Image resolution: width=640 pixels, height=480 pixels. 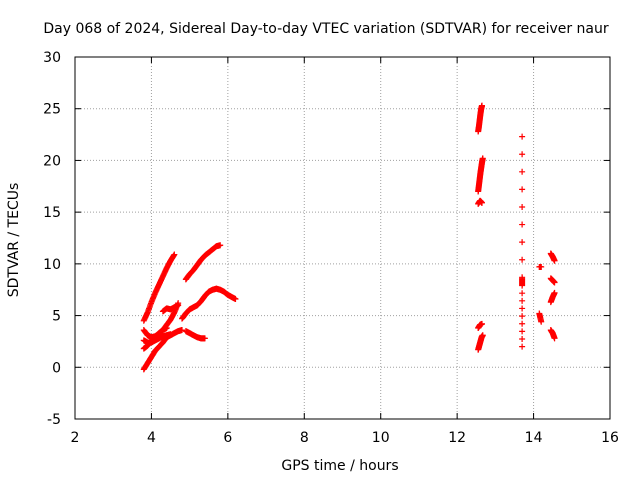 What do you see at coordinates (534, 438) in the screenshot?
I see `x-tick-label: 14` at bounding box center [534, 438].